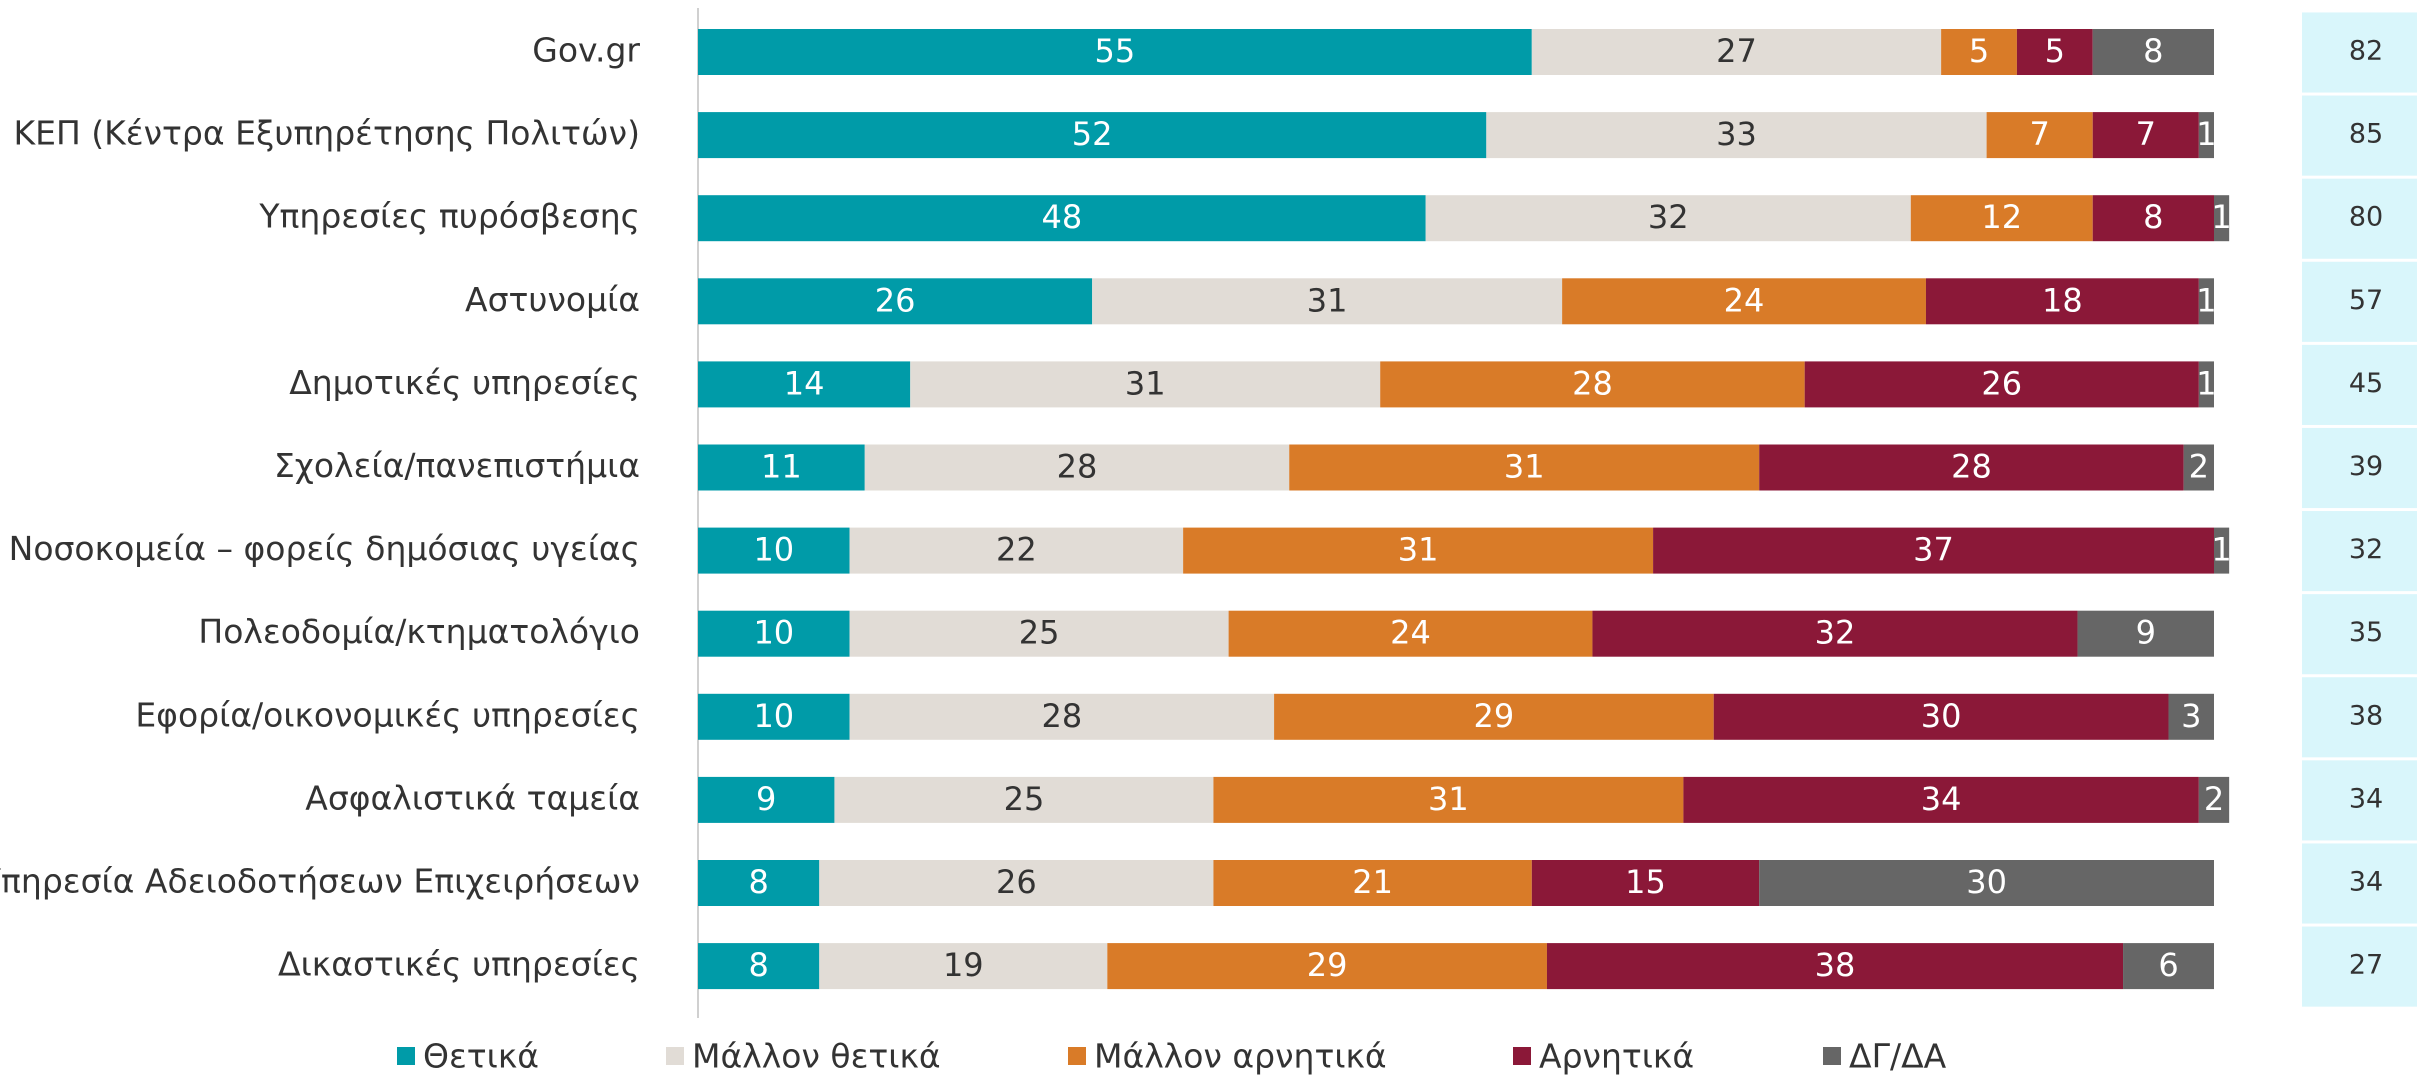  What do you see at coordinates (1240, 1056) in the screenshot?
I see `legend-label: Μάλλον αρνητικά` at bounding box center [1240, 1056].